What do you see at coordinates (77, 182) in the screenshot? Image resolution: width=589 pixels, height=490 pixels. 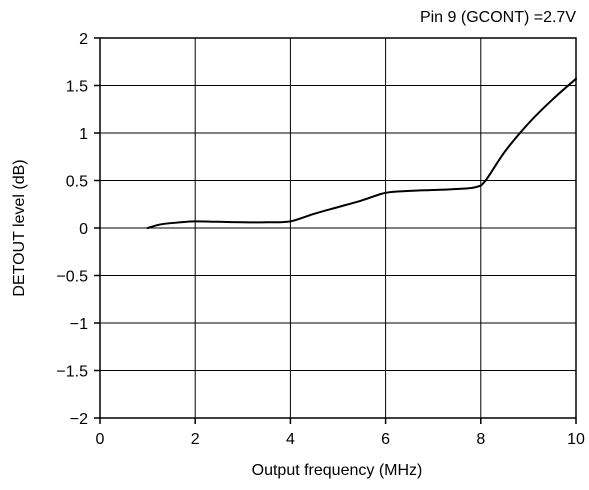 I see `y-tick-label: 0.5` at bounding box center [77, 182].